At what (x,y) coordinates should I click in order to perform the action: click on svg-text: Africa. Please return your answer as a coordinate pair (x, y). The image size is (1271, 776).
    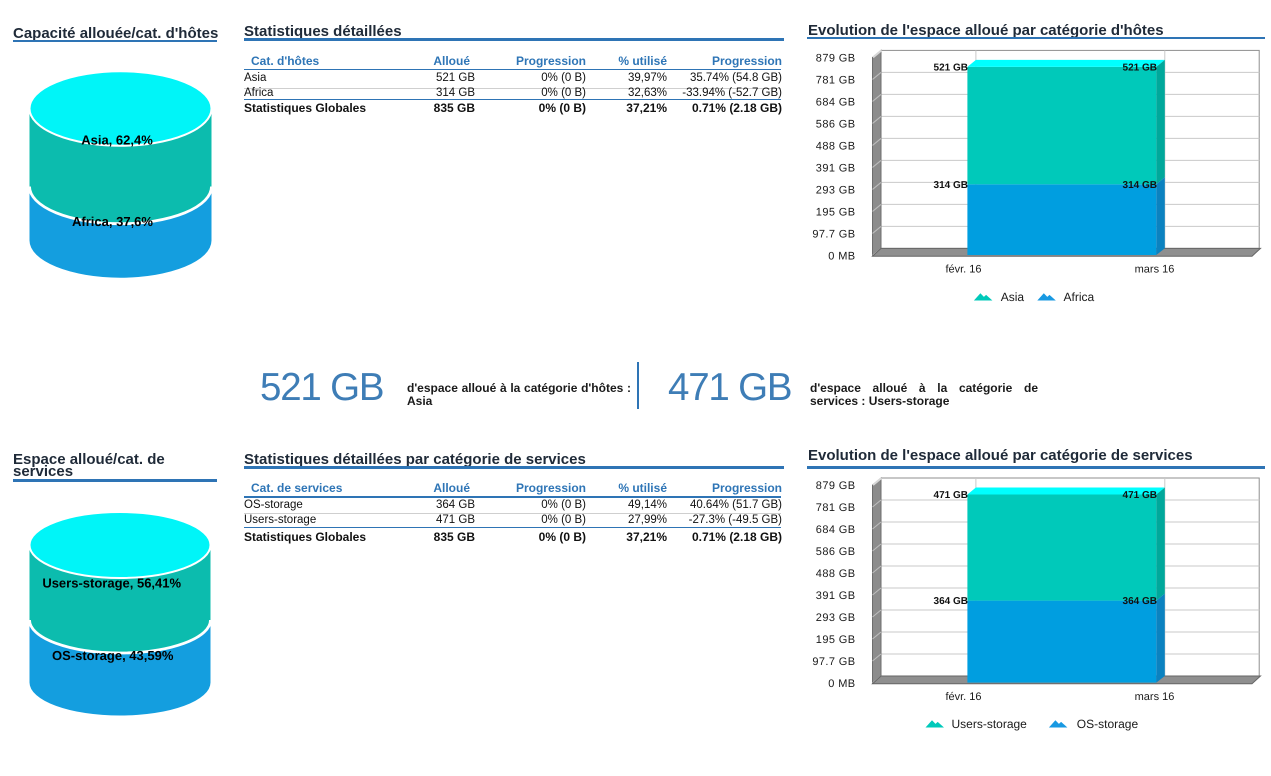
    Looking at the image, I should click on (1079, 297).